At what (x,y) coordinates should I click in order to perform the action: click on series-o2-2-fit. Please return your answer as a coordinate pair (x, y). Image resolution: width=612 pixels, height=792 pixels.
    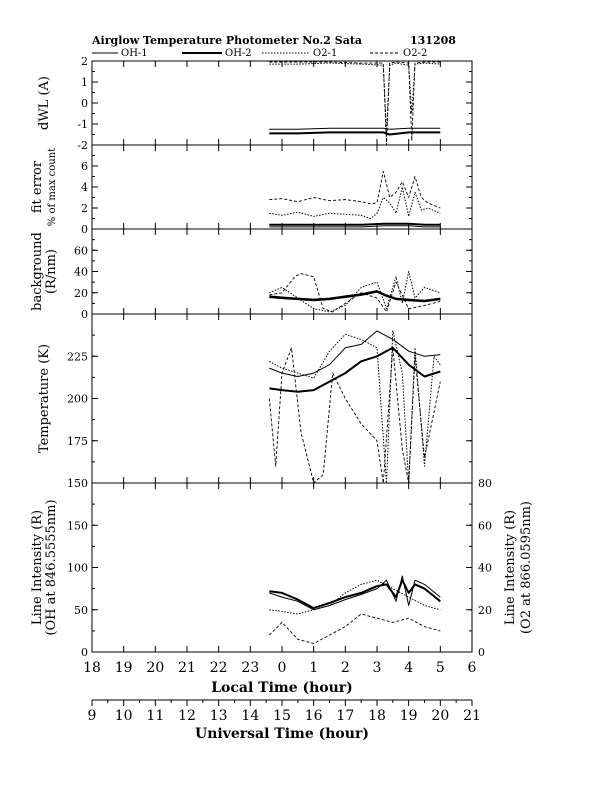
    Looking at the image, I should click on (355, 189).